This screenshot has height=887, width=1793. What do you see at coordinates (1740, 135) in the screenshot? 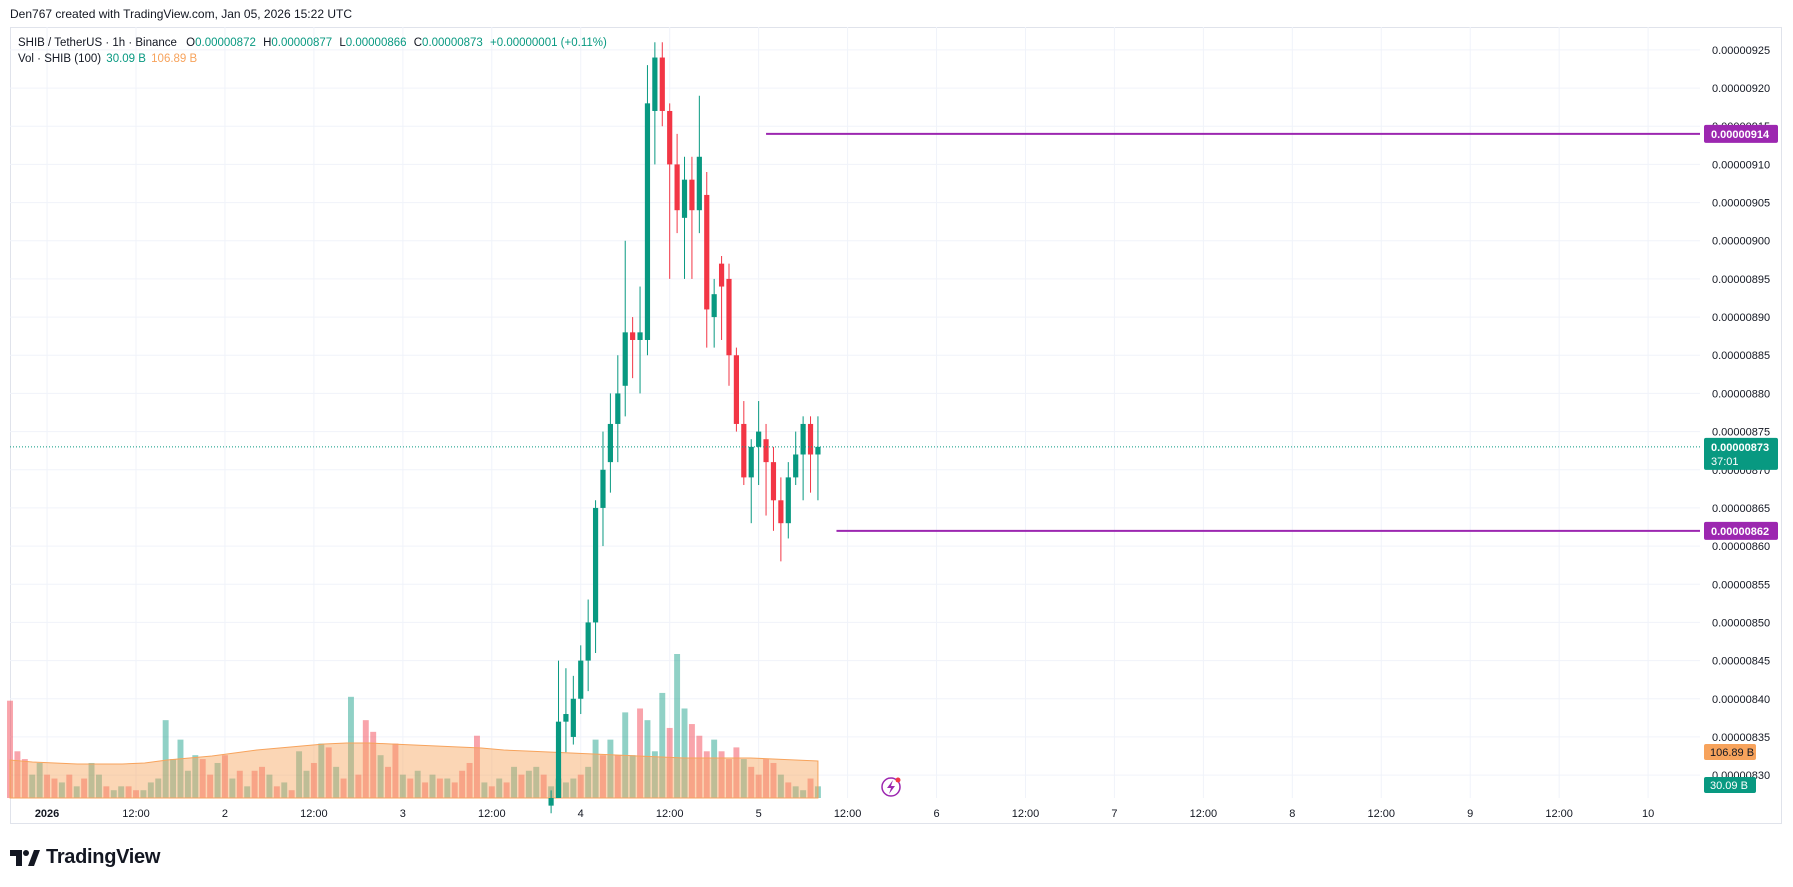
I see `level-price-tag-text: 0.00000914` at bounding box center [1740, 135].